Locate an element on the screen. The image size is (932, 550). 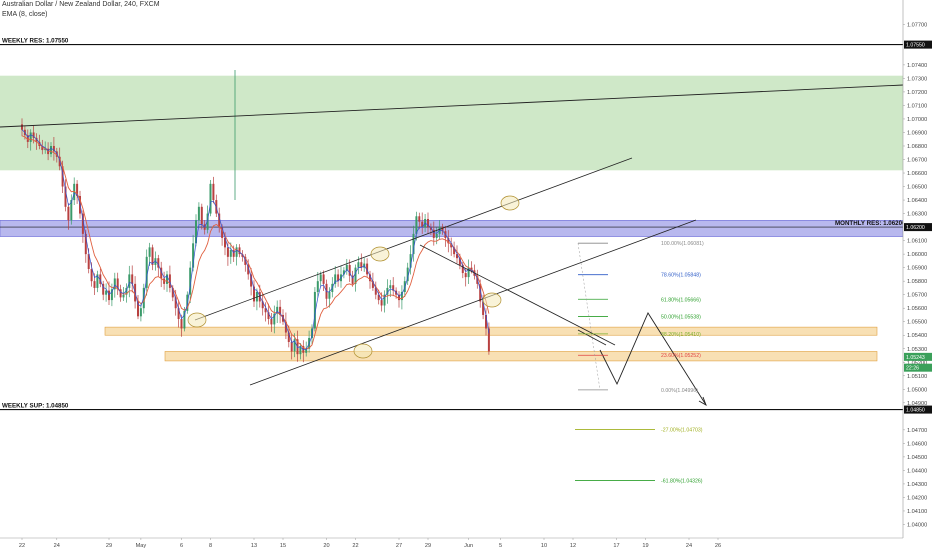
time-tick: 20 is located at coordinates (326, 546).